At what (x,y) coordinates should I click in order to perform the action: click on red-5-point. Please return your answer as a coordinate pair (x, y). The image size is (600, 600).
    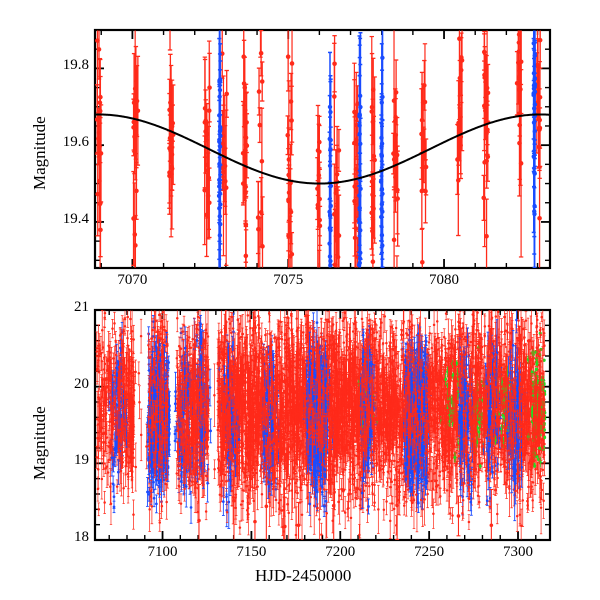
    Looking at the image, I should click on (245, 150).